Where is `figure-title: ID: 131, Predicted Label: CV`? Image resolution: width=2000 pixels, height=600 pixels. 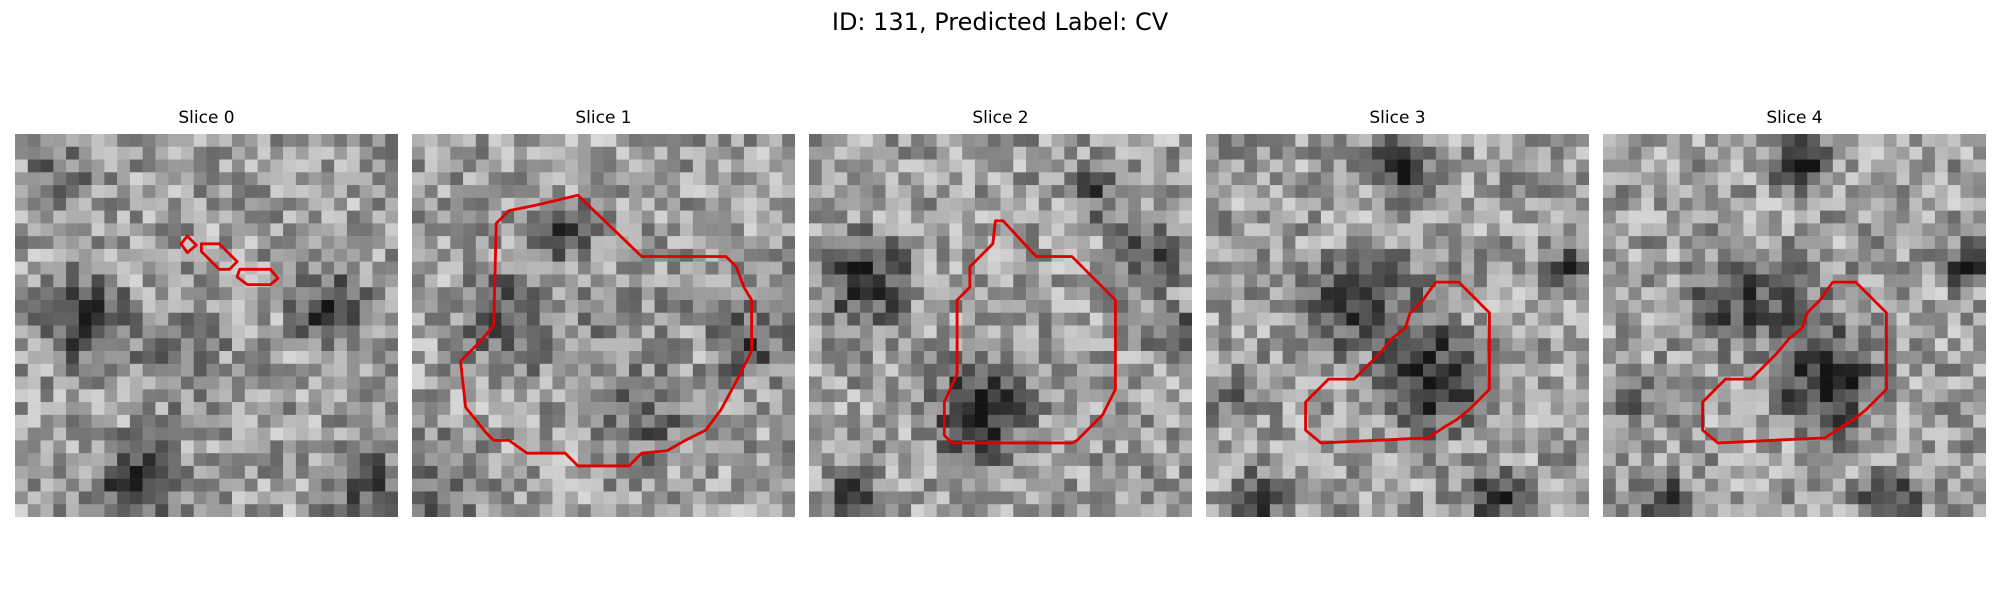 figure-title: ID: 131, Predicted Label: CV is located at coordinates (1000, 22).